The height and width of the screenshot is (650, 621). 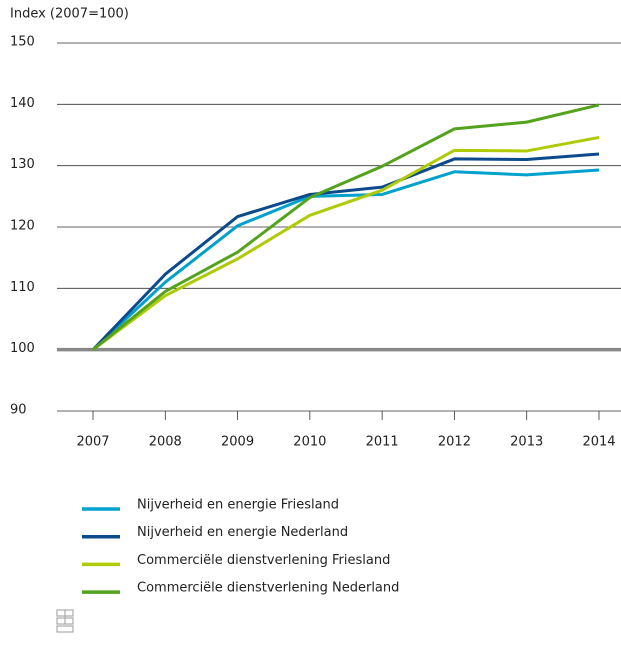 I want to click on x-tick-label: 2010, so click(x=309, y=442).